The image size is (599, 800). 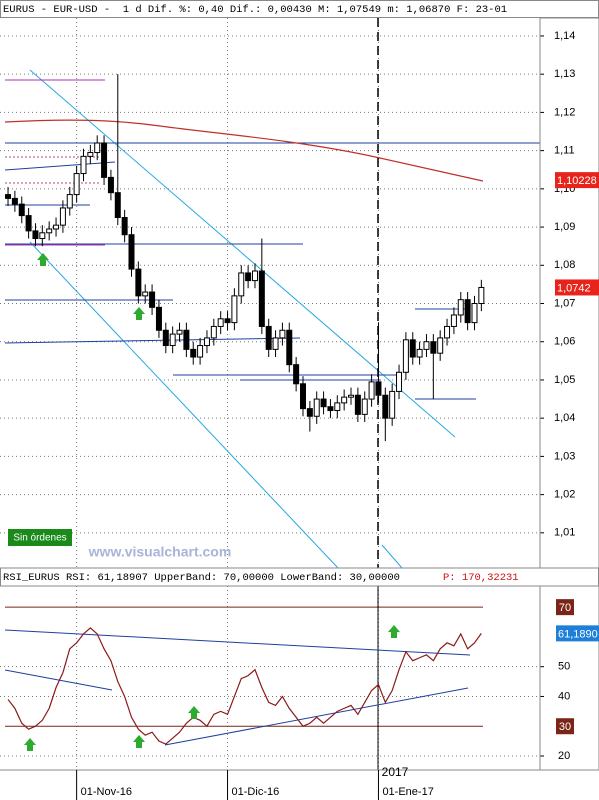 What do you see at coordinates (564, 36) in the screenshot?
I see `y-tick-label: 1,14` at bounding box center [564, 36].